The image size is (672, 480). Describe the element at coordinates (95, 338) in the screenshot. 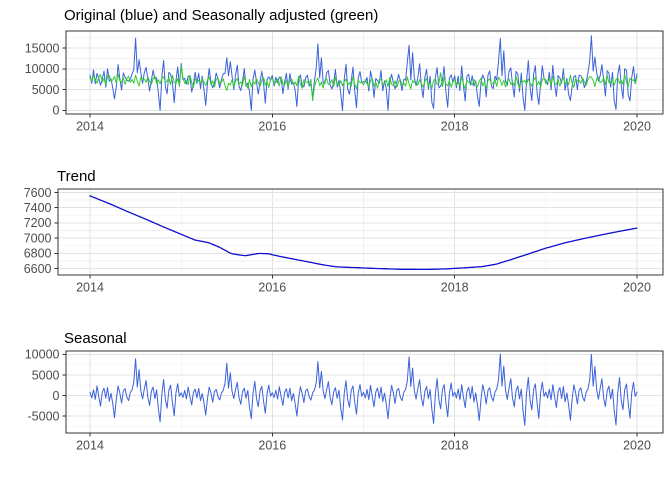

I see `panel-seasonal-title: Seasonal` at that location.